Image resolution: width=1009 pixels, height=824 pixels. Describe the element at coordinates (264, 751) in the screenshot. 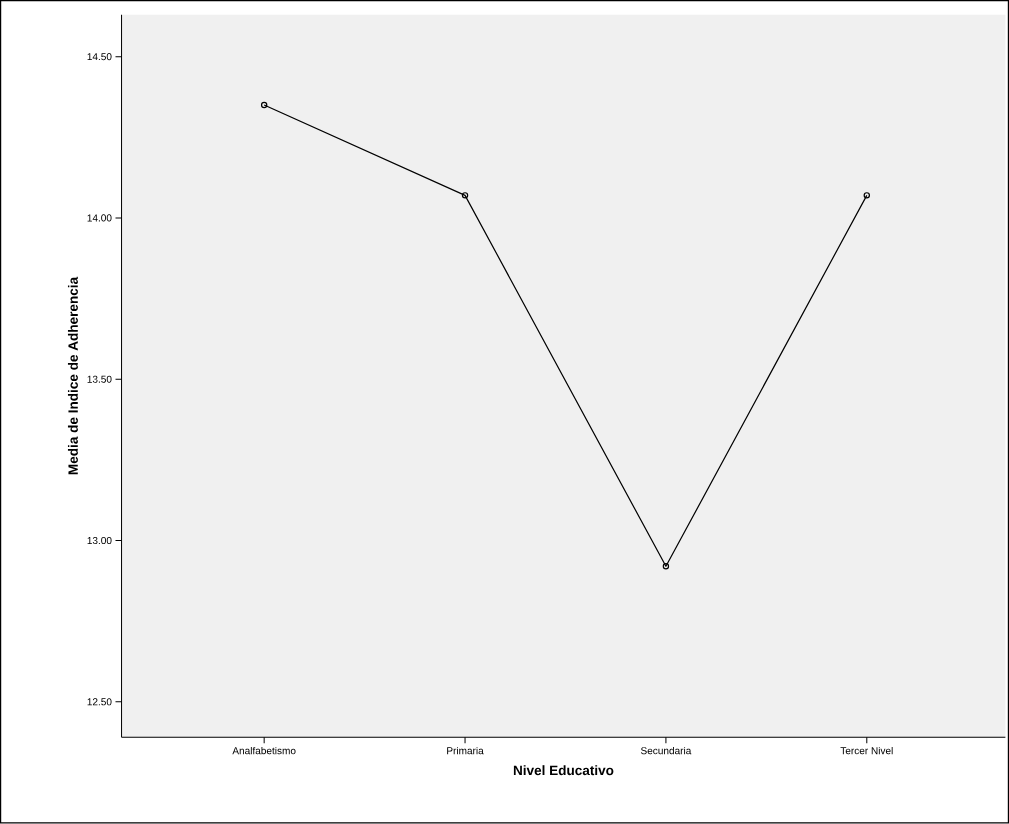

I see `x-tick-label: Analfabetismo` at that location.